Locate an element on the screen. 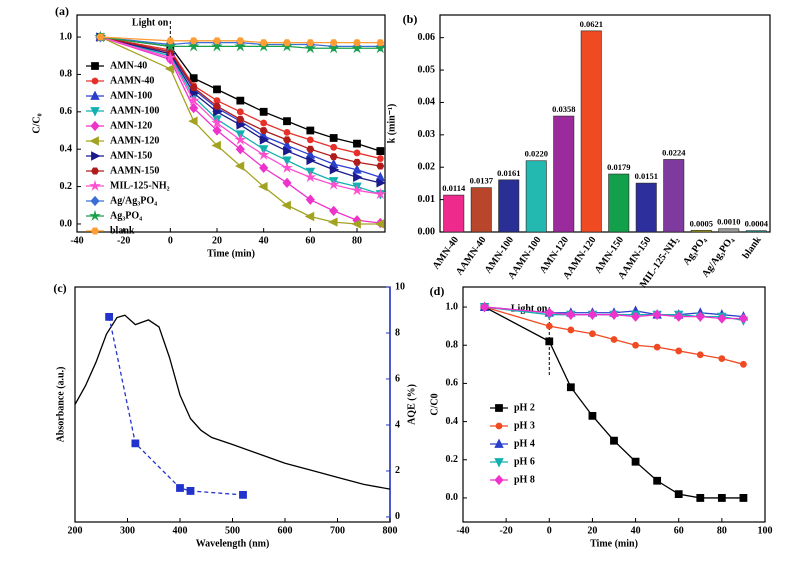  x-tick-label: 400 is located at coordinates (180, 530).